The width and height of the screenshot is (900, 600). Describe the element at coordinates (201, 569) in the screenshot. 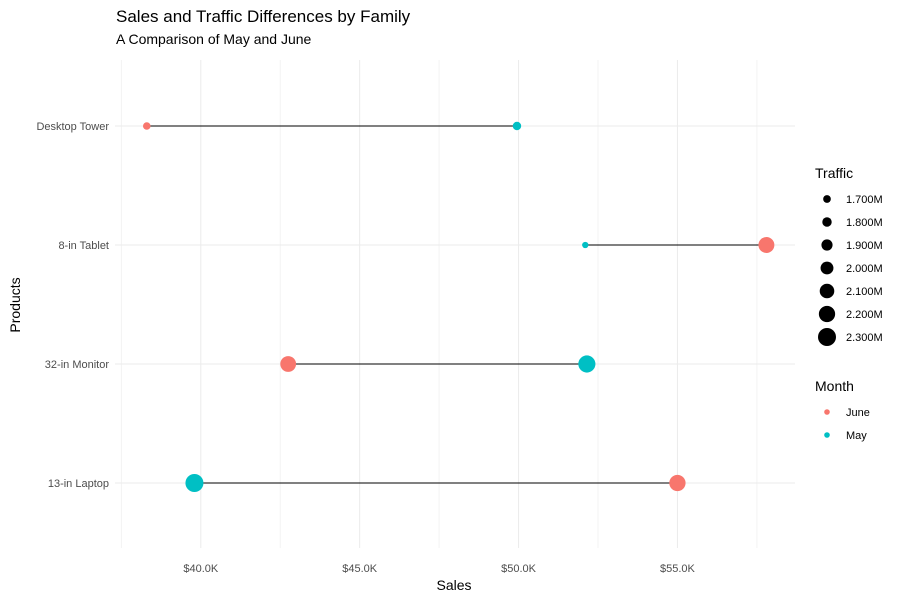

I see `x-tick-label: $40.0K` at that location.